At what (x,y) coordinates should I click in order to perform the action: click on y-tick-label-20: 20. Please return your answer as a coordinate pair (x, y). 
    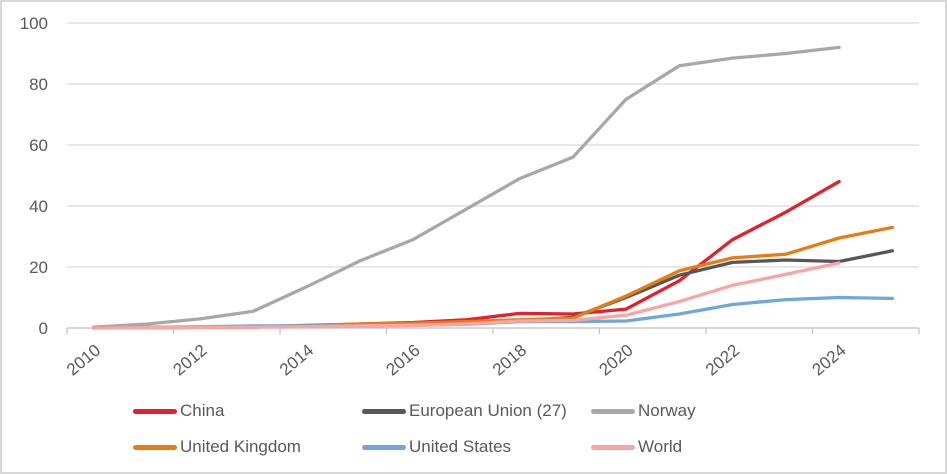
    Looking at the image, I should click on (38, 267).